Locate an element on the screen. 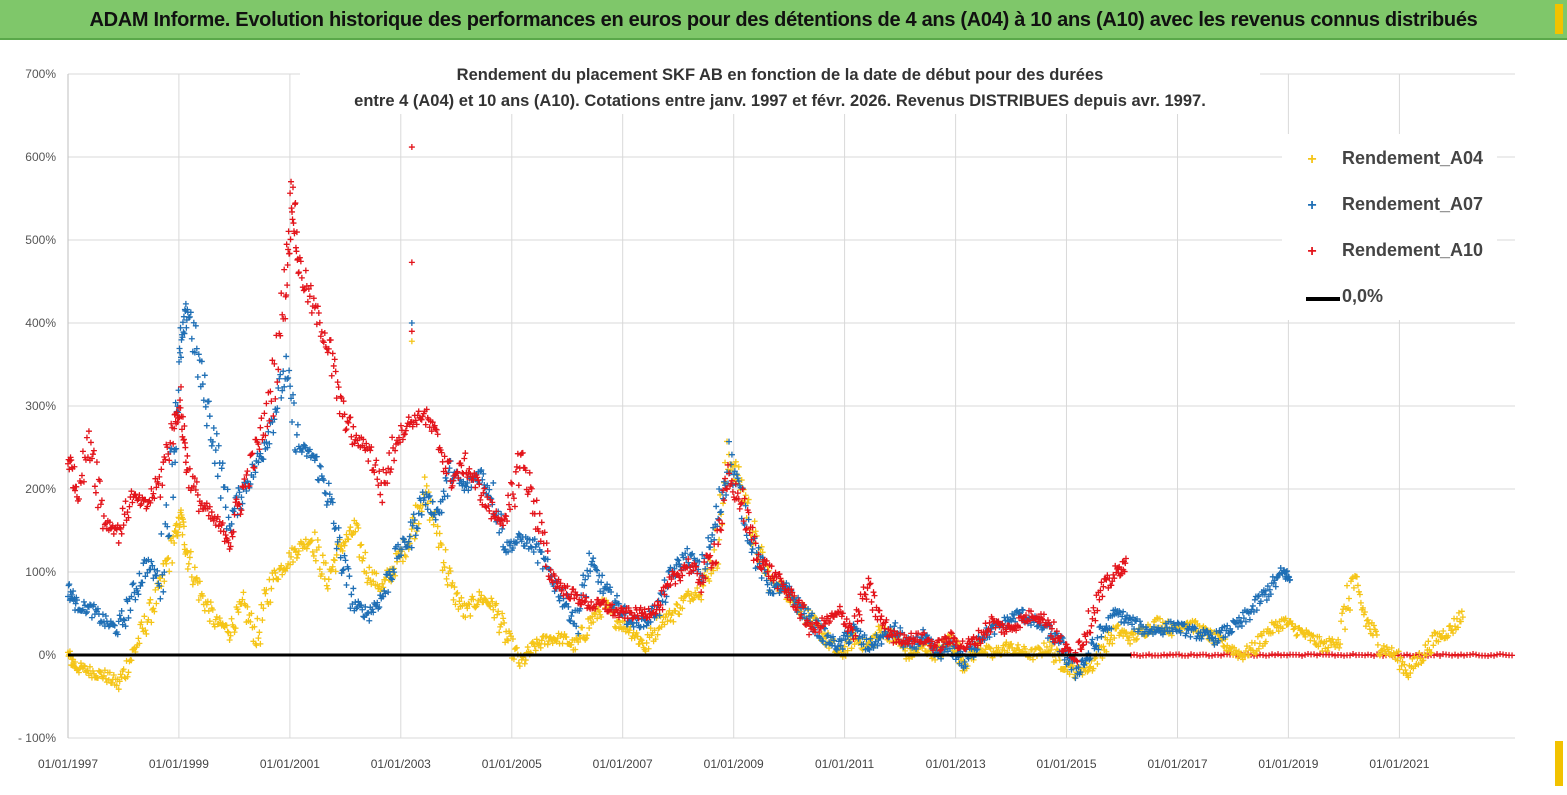 The image size is (1567, 795). line-marker-icon is located at coordinates (1323, 299).